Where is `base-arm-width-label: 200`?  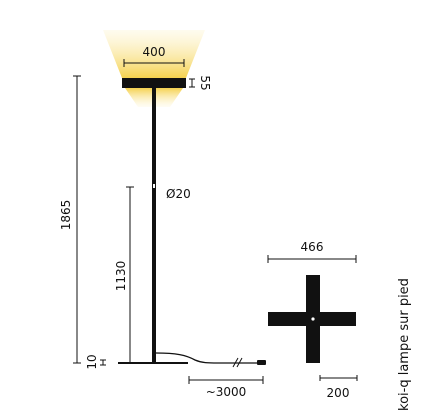 base-arm-width-label: 200 is located at coordinates (338, 393).